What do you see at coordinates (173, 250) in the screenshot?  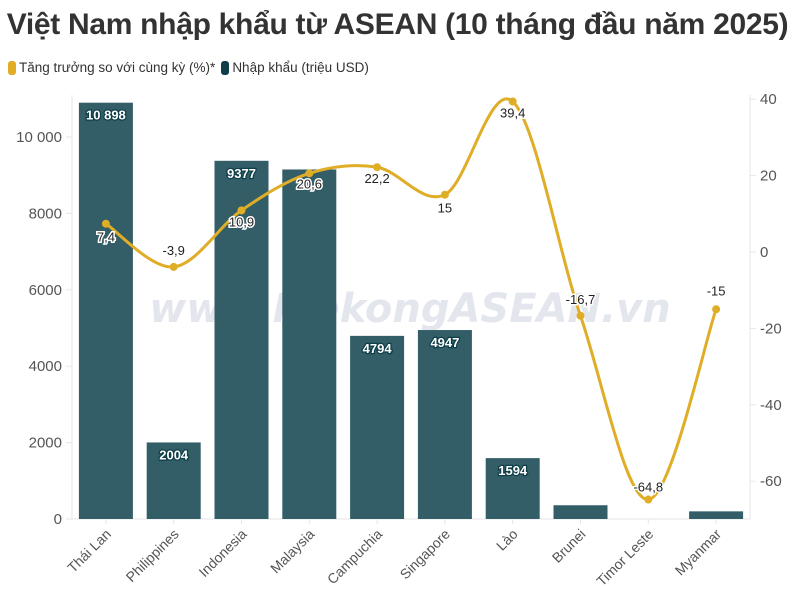 I see `growth-value-label: -3,9` at bounding box center [173, 250].